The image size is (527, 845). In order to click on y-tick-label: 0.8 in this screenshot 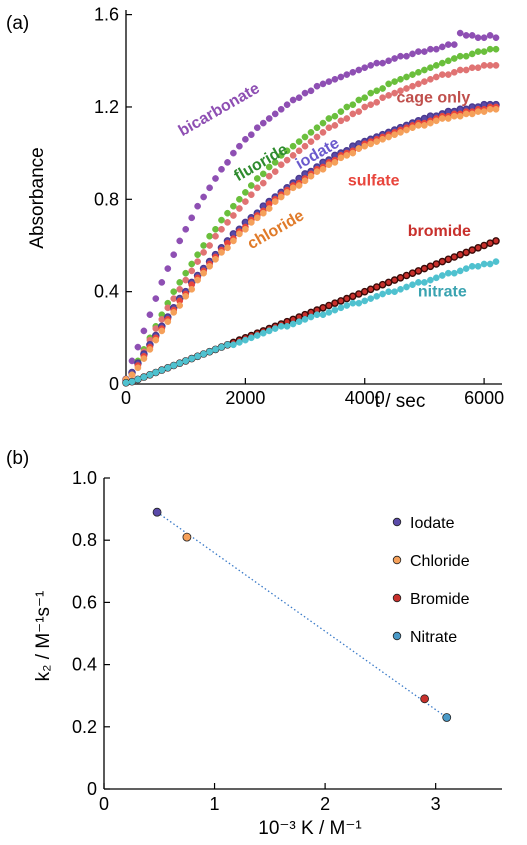, I will do `click(84, 540)`.